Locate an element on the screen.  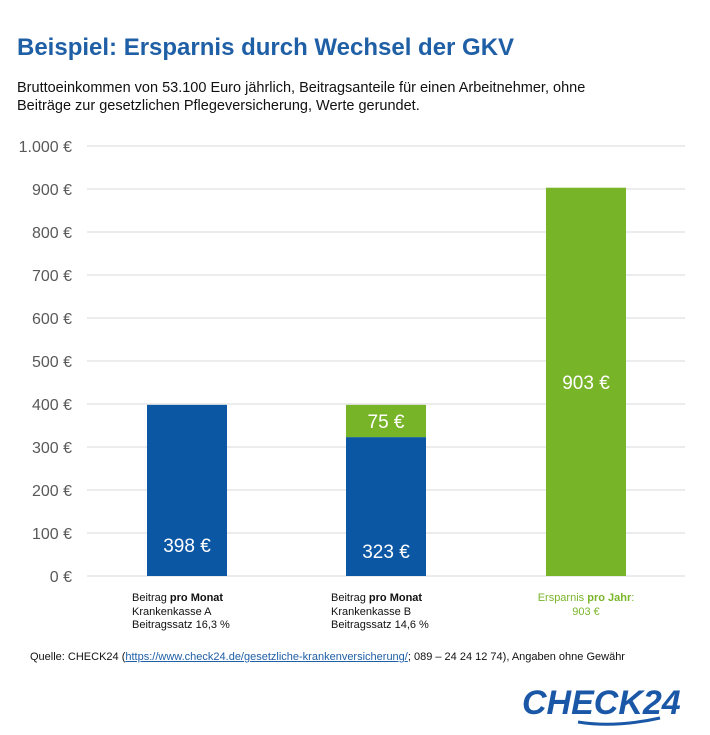
logo-swoosh-icon is located at coordinates (619, 721).